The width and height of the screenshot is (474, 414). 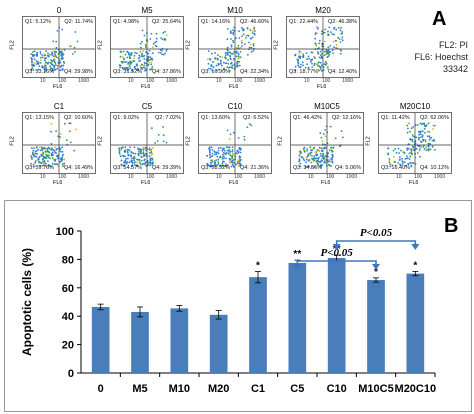 What do you see at coordinates (188, 141) in the screenshot?
I see `y-axis-label: FL2` at bounding box center [188, 141].